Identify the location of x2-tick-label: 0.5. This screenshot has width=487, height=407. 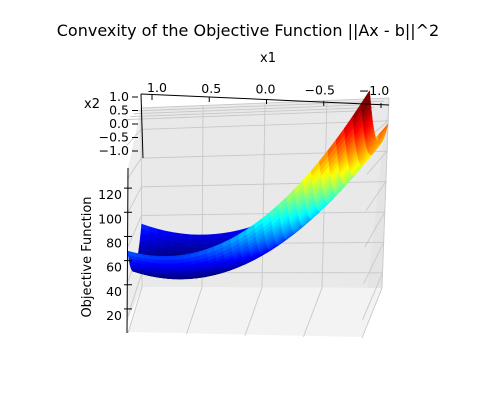
(119, 110).